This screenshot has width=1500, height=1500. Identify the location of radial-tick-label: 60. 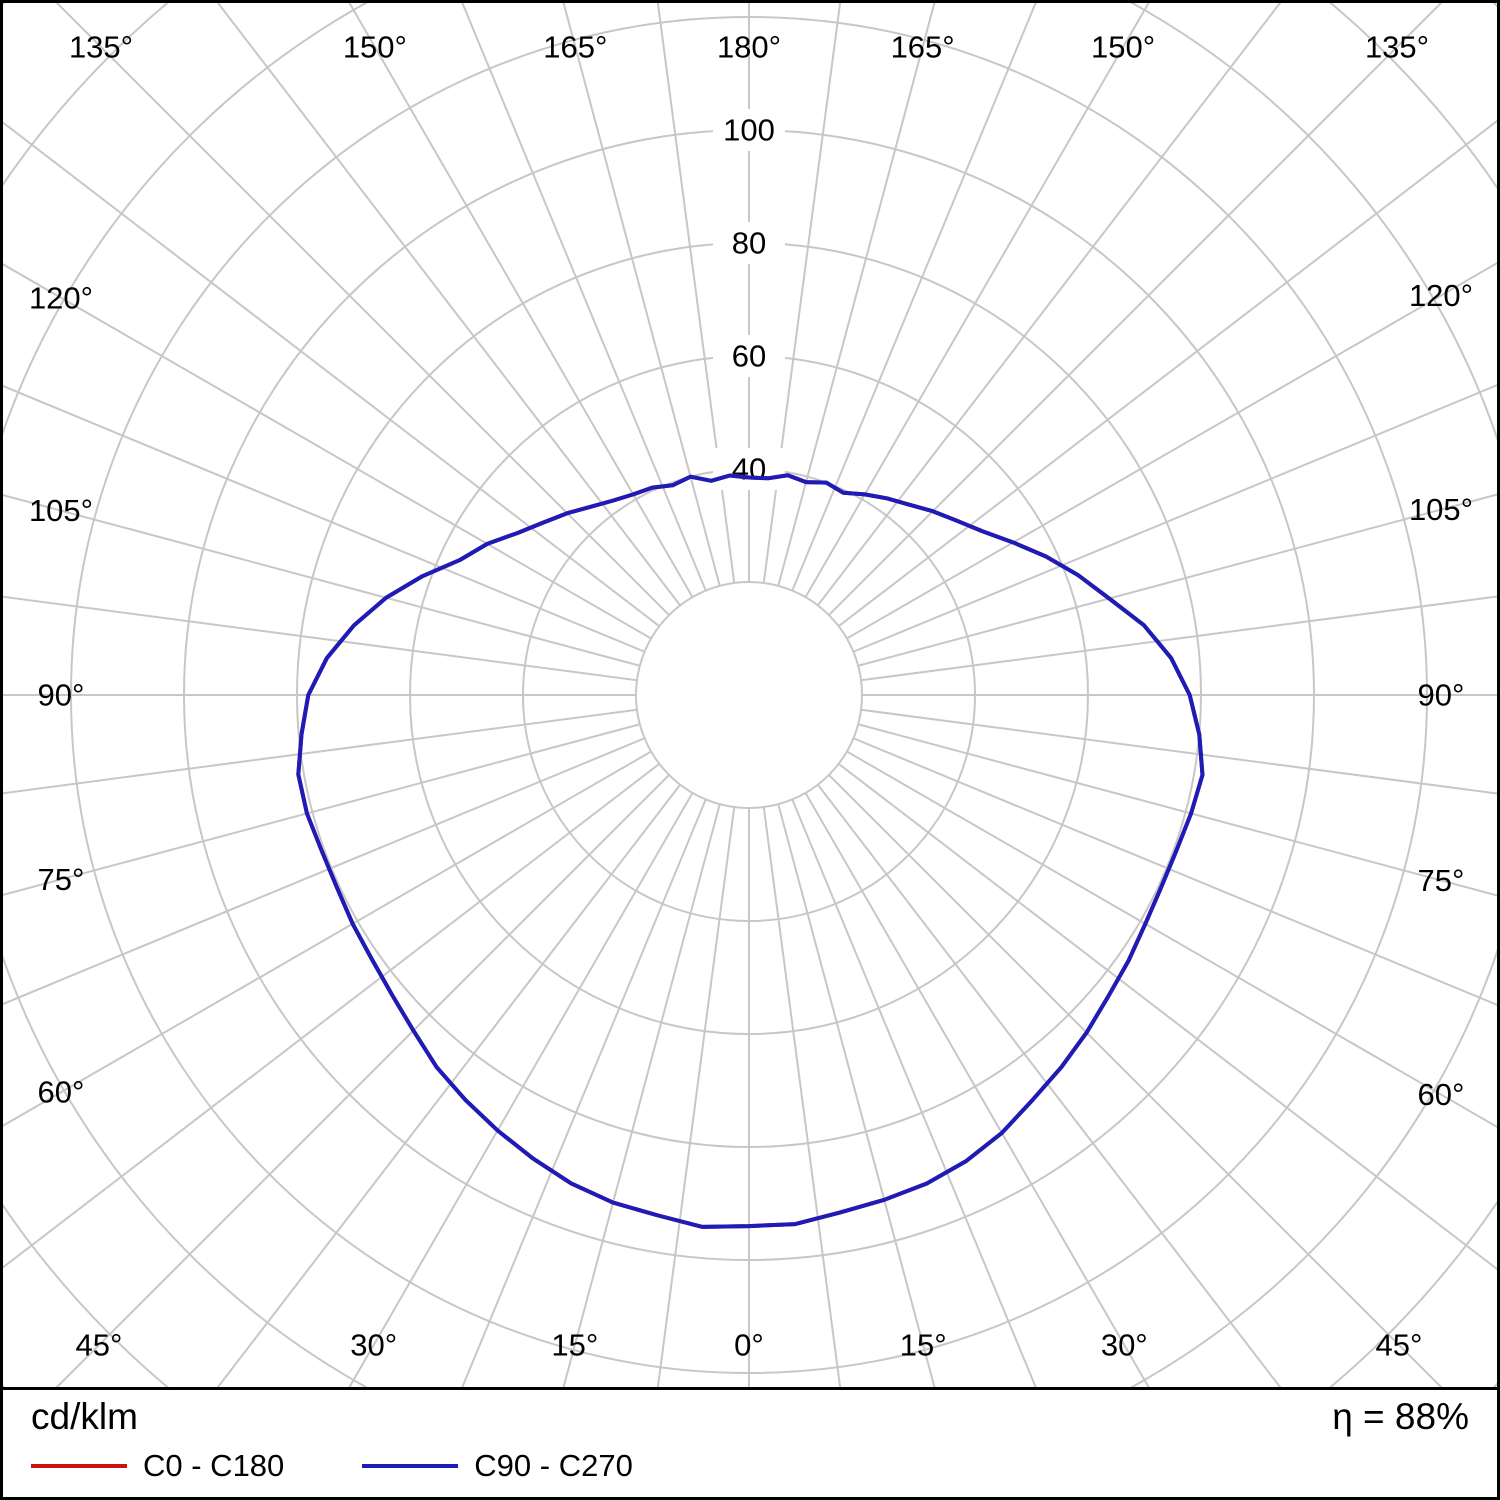
(749, 356).